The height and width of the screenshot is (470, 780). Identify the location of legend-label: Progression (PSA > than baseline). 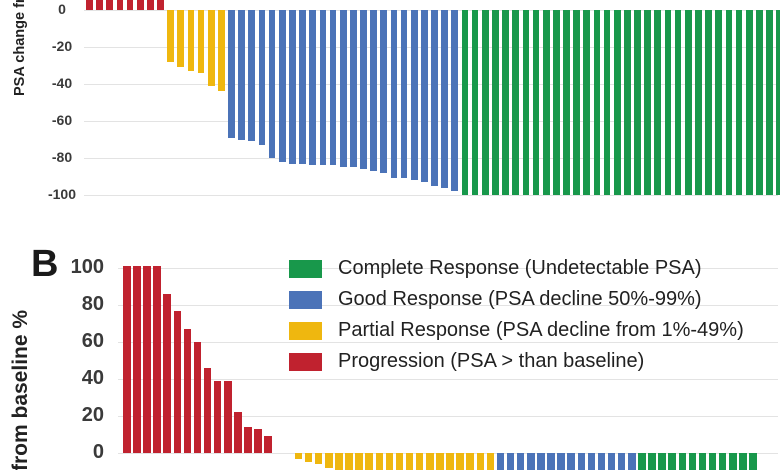
(491, 361).